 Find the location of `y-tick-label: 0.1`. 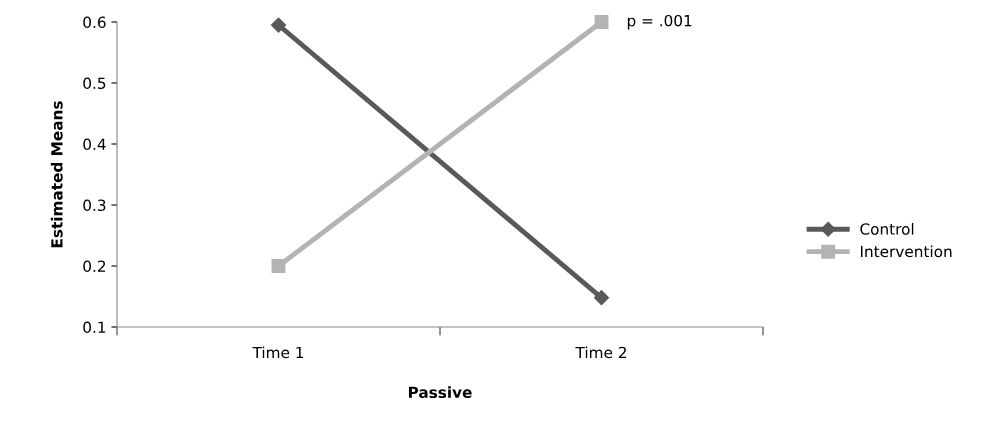

y-tick-label: 0.1 is located at coordinates (94, 327).